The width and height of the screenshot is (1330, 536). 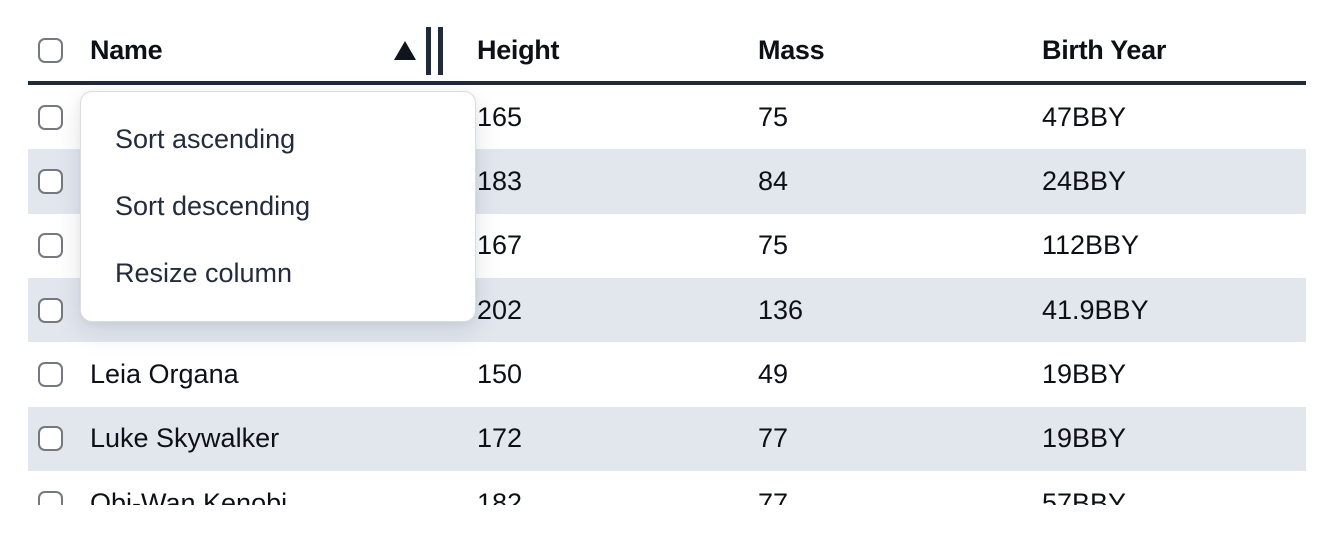 I want to click on column-header-height: Height, so click(x=617, y=50).